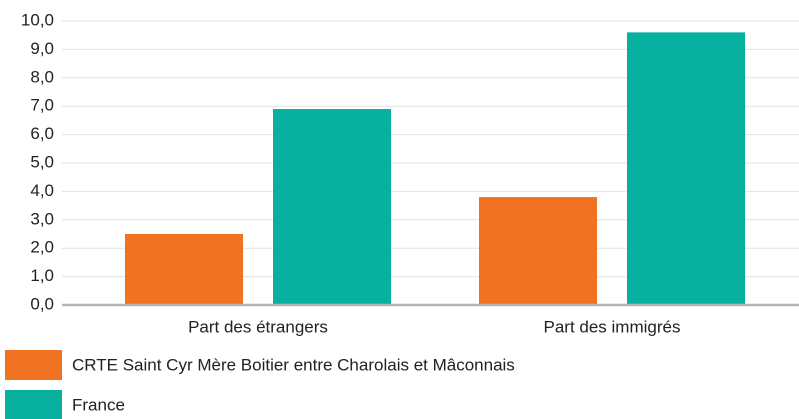 Image resolution: width=799 pixels, height=419 pixels. What do you see at coordinates (42, 161) in the screenshot?
I see `y-tick-label: 5,0` at bounding box center [42, 161].